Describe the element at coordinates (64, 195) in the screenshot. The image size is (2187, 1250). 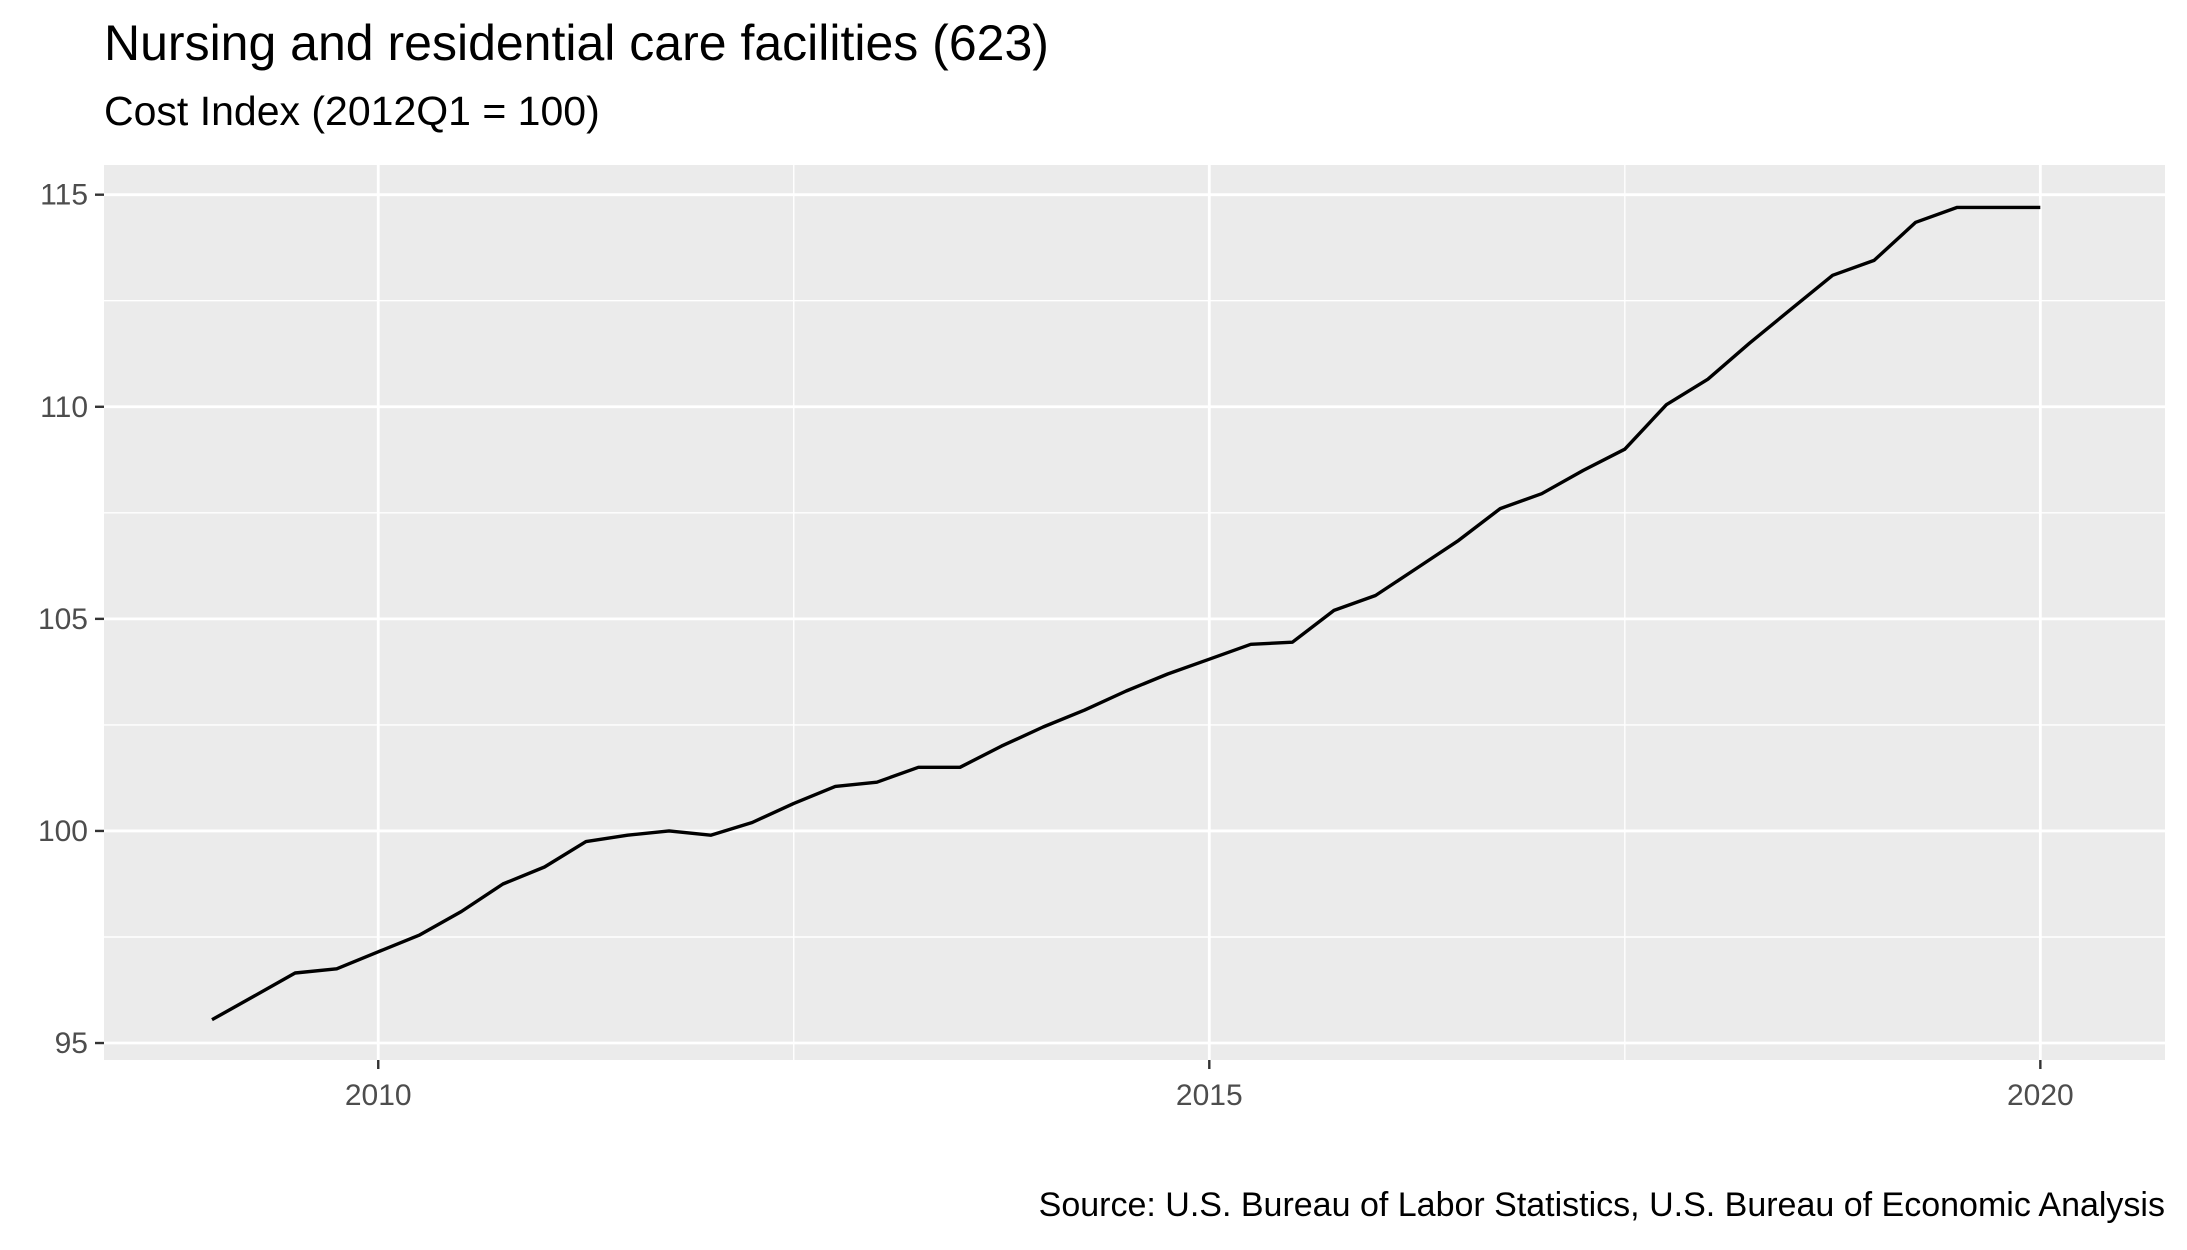
I see `y-tick-label: 115` at that location.